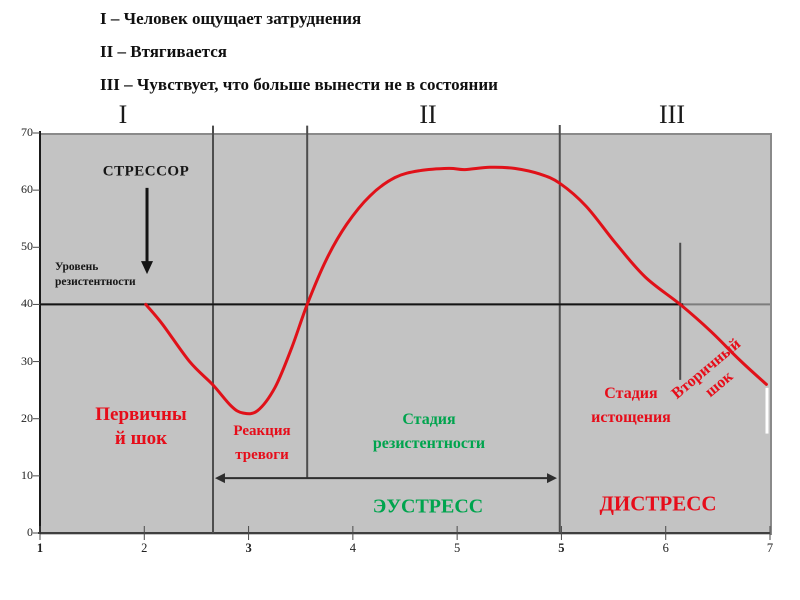 The width and height of the screenshot is (800, 600). I want to click on x-tick-label: 2, so click(144, 548).